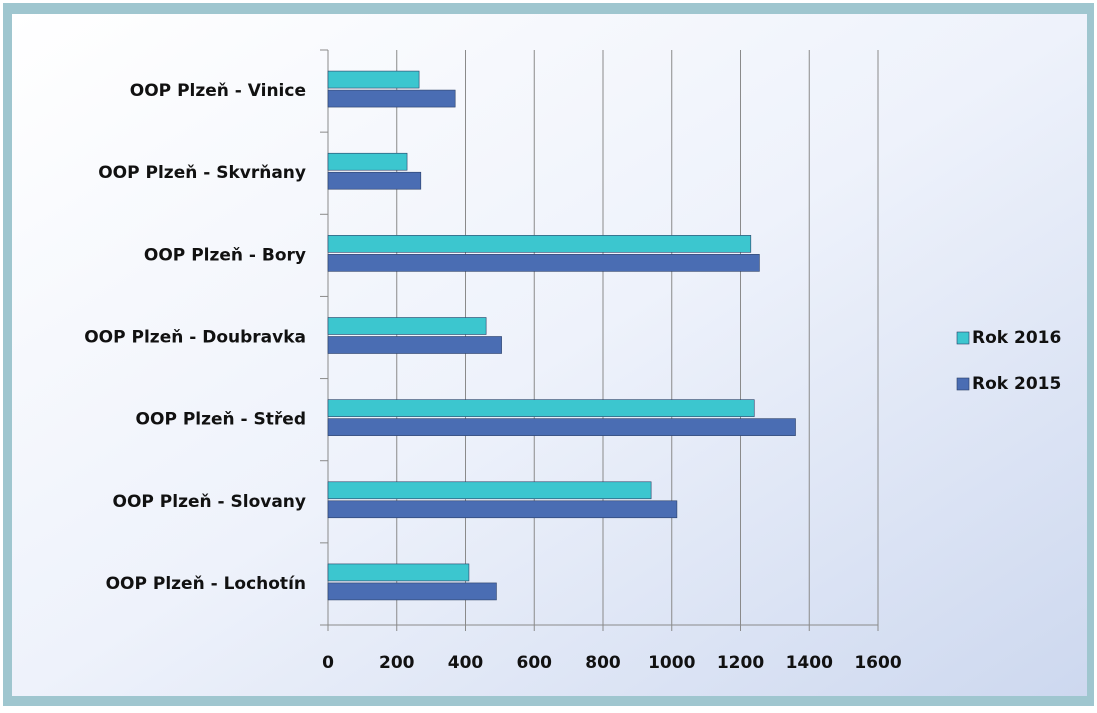  I want to click on y-tick-label: OOP Plzeň - Slovany, so click(209, 502).